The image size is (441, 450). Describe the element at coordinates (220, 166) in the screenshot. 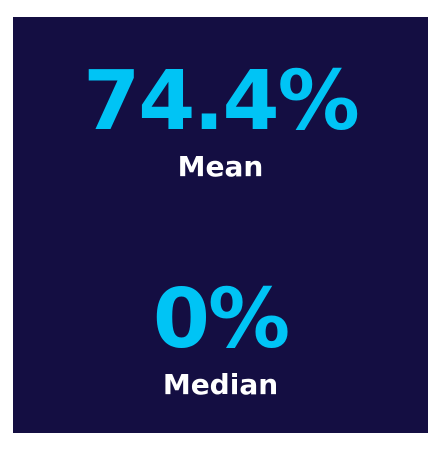

I see `stat-label: Mean` at that location.